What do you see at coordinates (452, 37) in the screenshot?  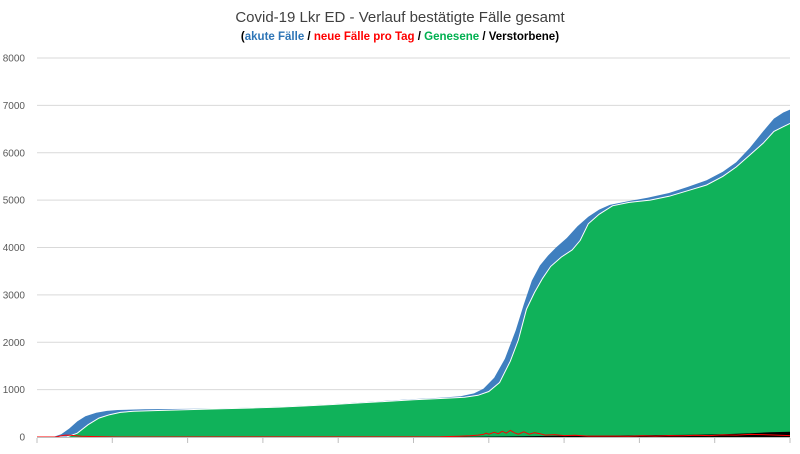 I see `subtitle-part-recovered: Genesene` at bounding box center [452, 37].